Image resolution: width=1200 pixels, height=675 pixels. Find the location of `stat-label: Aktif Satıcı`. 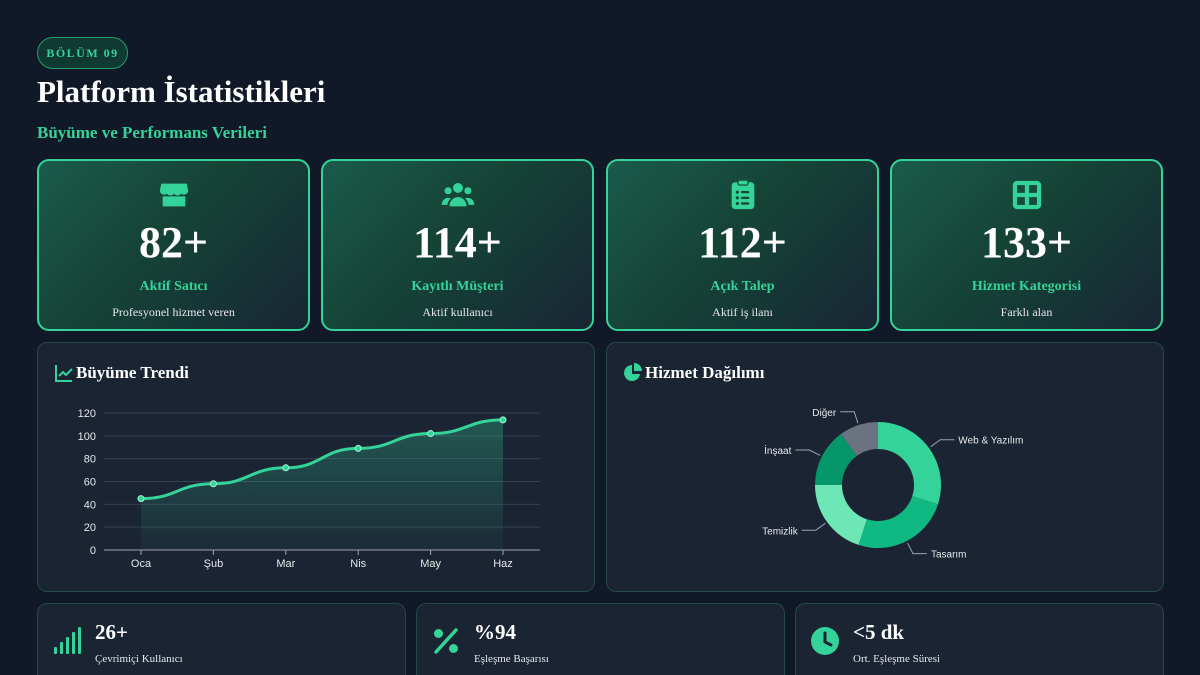

stat-label: Aktif Satıcı is located at coordinates (173, 286).